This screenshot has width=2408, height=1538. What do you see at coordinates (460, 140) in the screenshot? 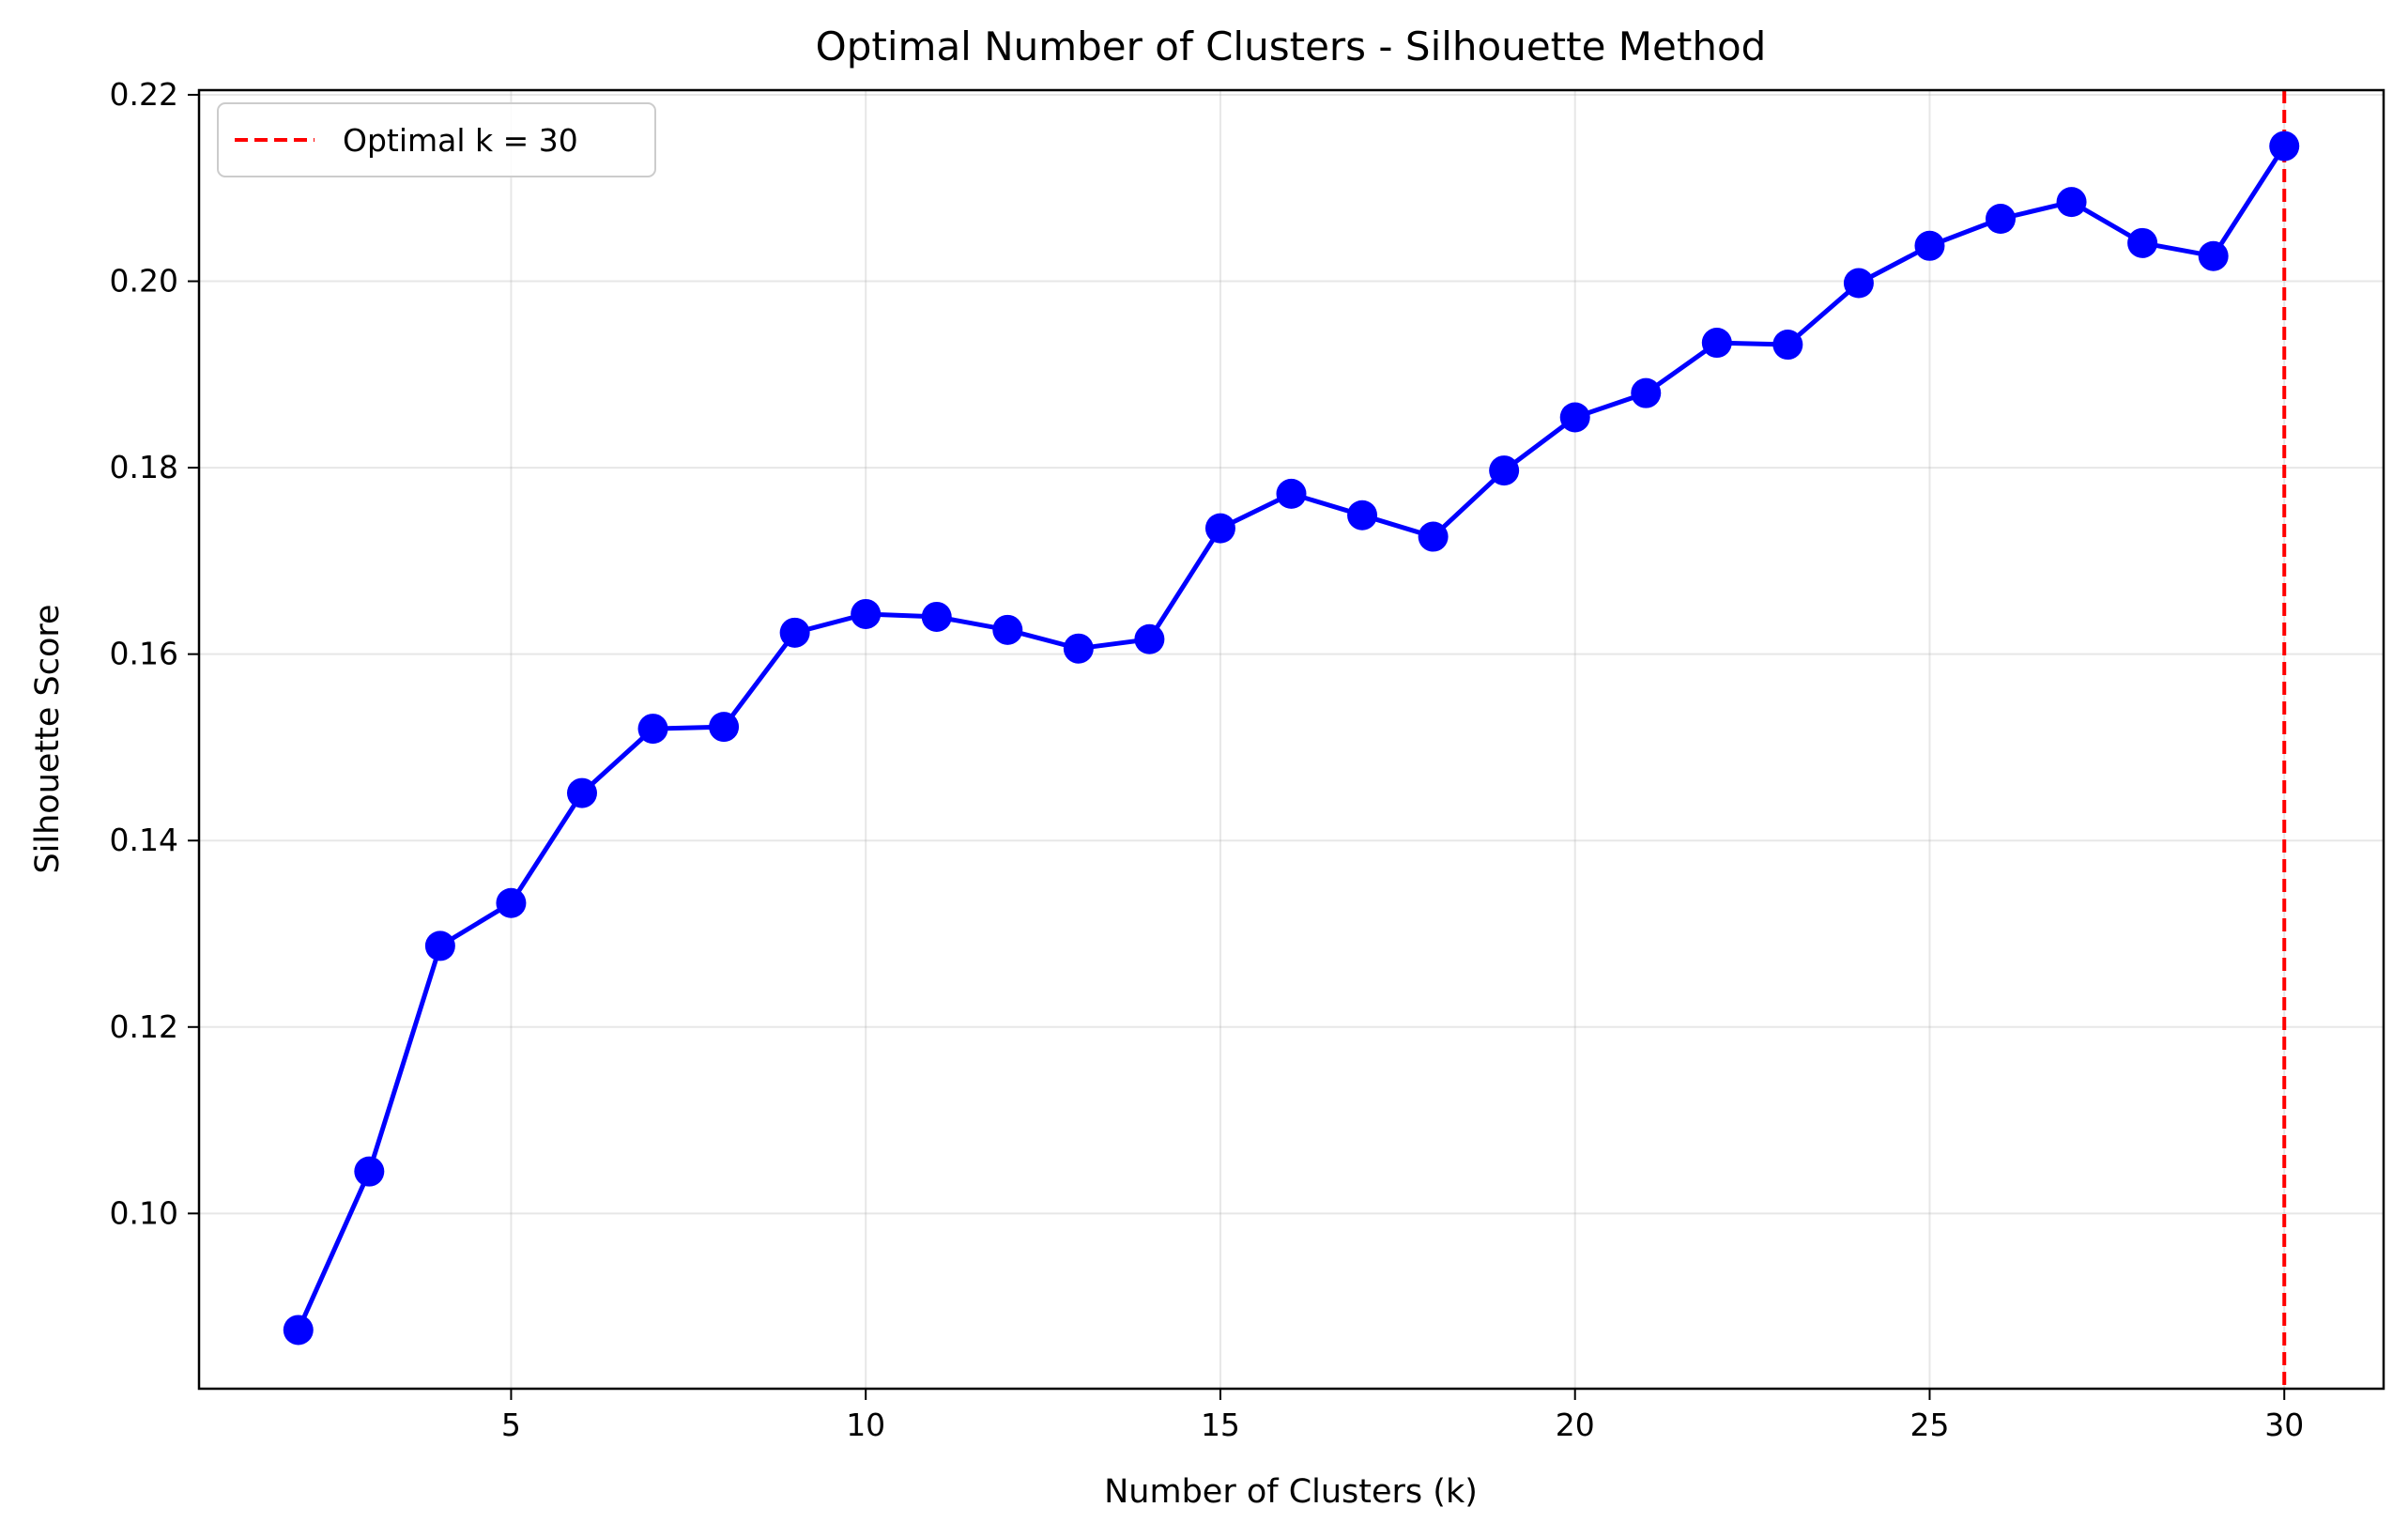
I see `legend-label-reference: Optimal k = 30` at bounding box center [460, 140].